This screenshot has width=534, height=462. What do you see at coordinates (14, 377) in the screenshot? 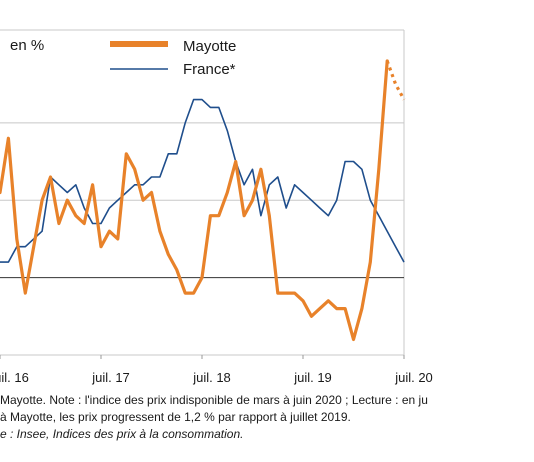
I see `x-tick-label-0: juil. 16` at bounding box center [14, 377].